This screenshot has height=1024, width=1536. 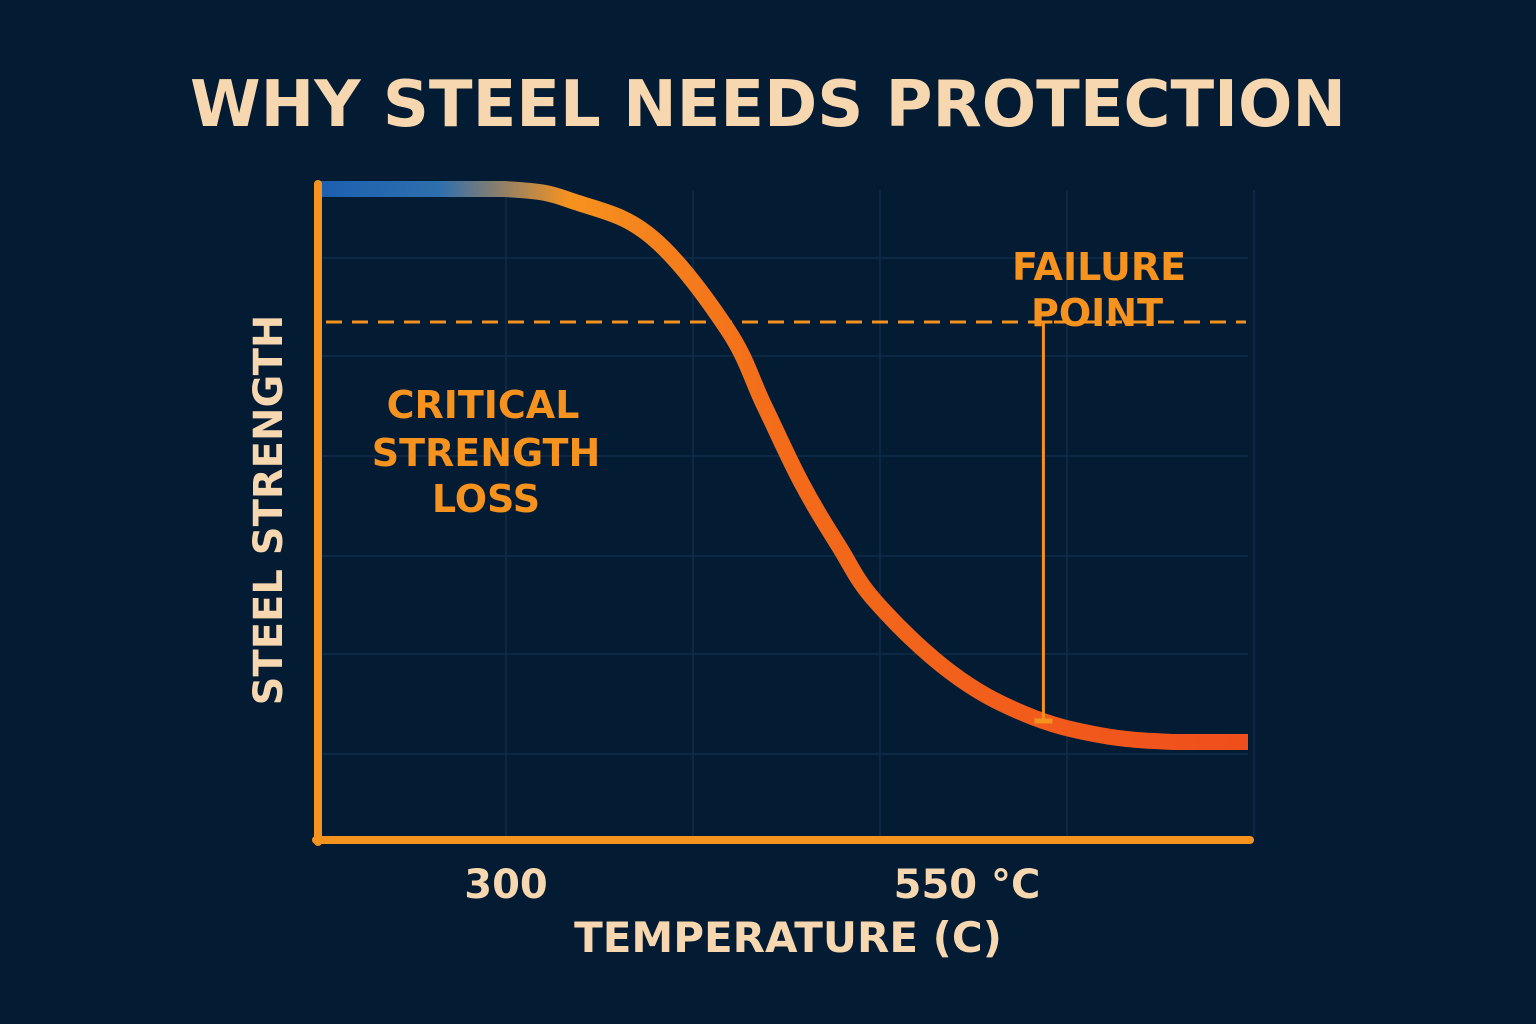 What do you see at coordinates (768, 105) in the screenshot?
I see `chart-title: WHY STEEL NEEDS PROTECTION` at bounding box center [768, 105].